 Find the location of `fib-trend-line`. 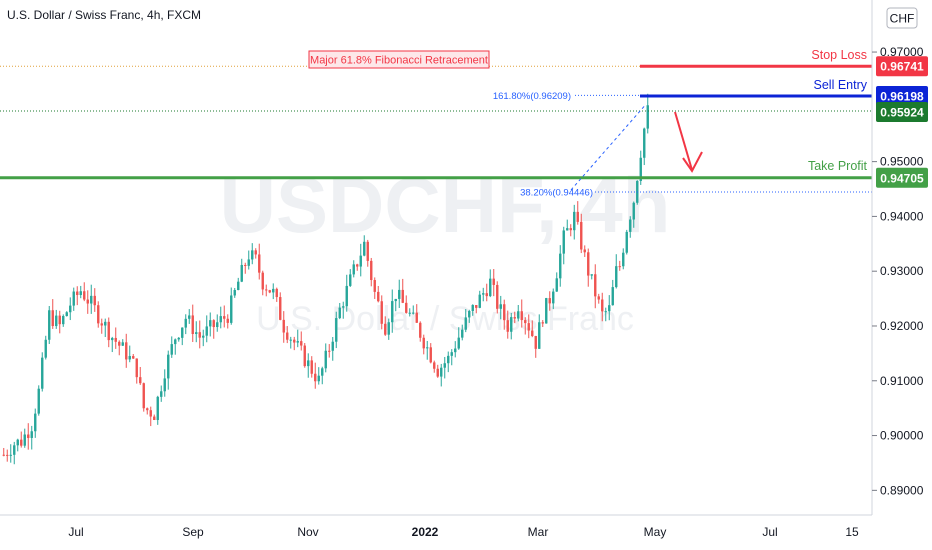

fib-trend-line is located at coordinates (608, 148).